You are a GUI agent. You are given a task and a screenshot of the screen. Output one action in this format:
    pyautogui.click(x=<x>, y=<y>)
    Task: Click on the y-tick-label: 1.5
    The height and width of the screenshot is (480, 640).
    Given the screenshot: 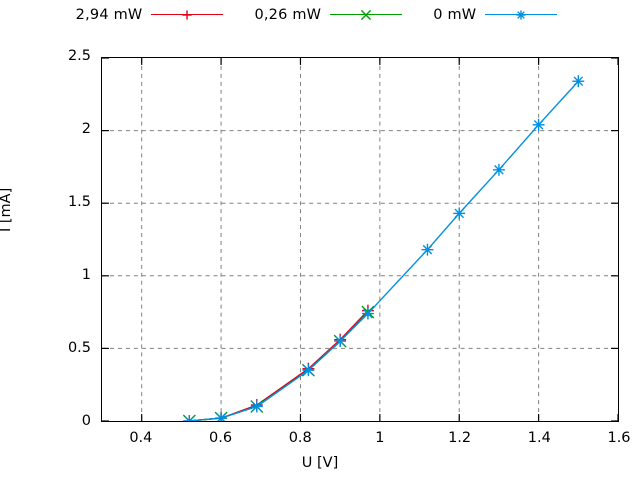 What is the action you would take?
    pyautogui.click(x=79, y=202)
    